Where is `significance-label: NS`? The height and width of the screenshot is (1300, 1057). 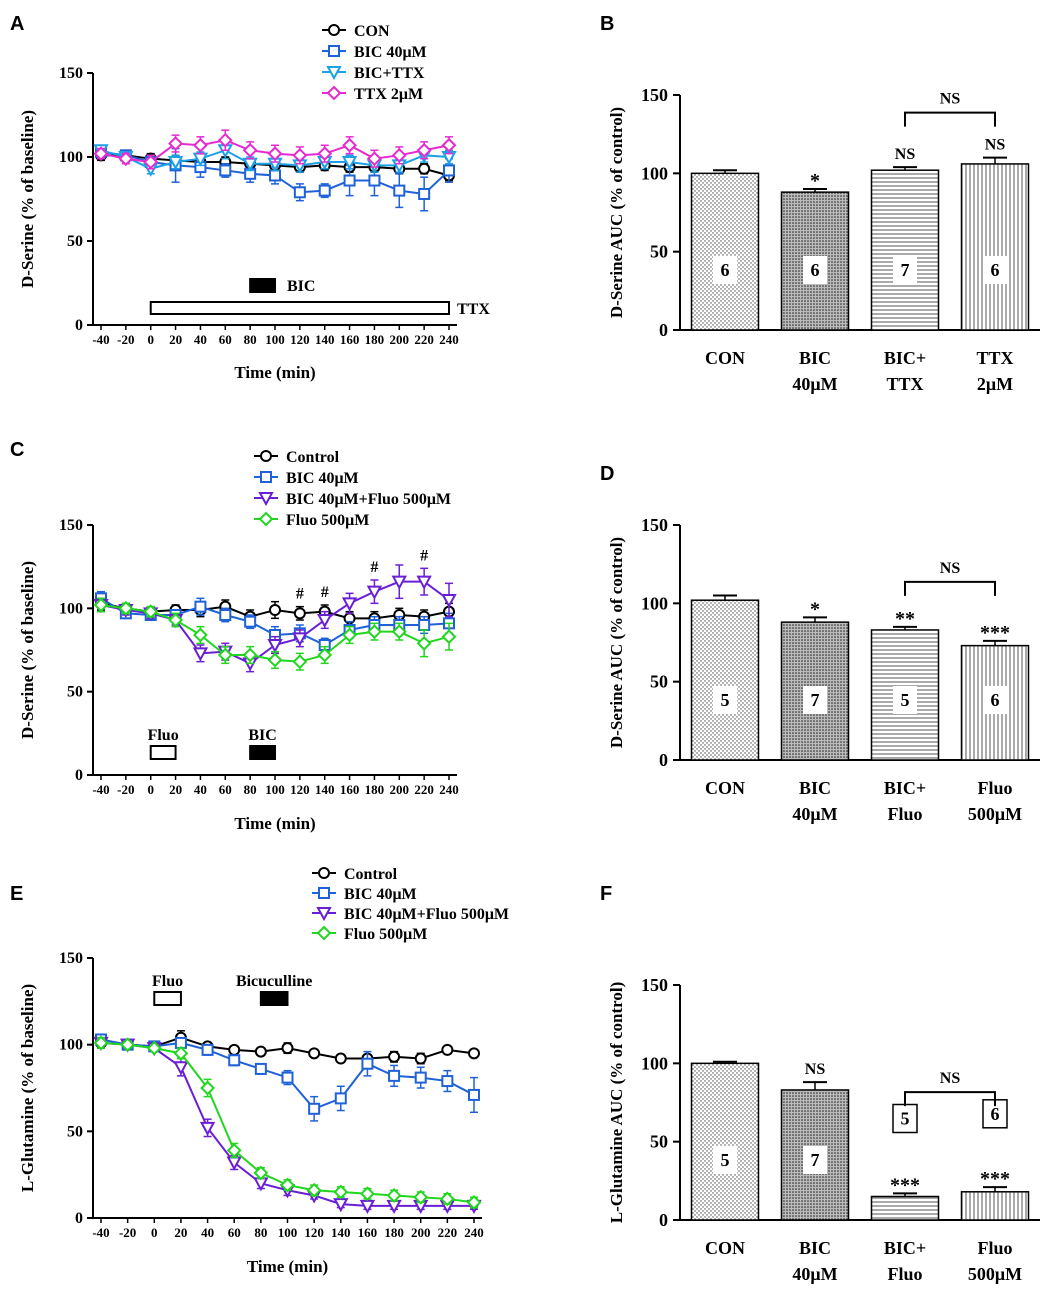 significance-label: NS is located at coordinates (995, 145).